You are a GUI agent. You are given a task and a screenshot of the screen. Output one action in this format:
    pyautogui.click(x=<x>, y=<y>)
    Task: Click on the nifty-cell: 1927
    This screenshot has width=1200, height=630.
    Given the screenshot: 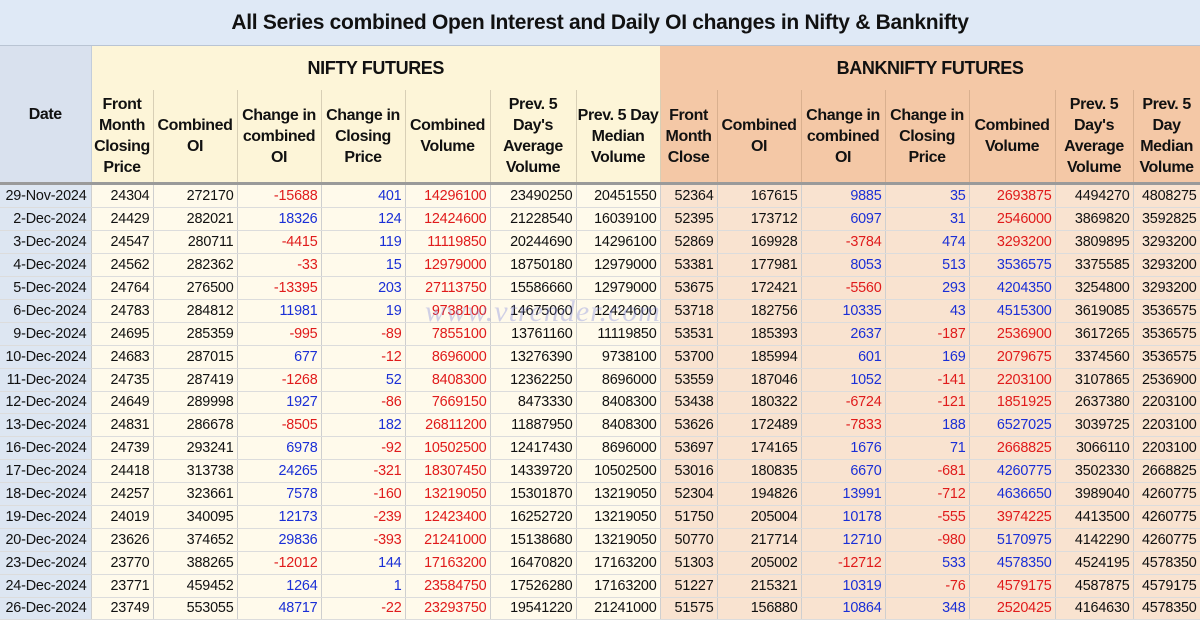 What is the action you would take?
    pyautogui.click(x=279, y=403)
    